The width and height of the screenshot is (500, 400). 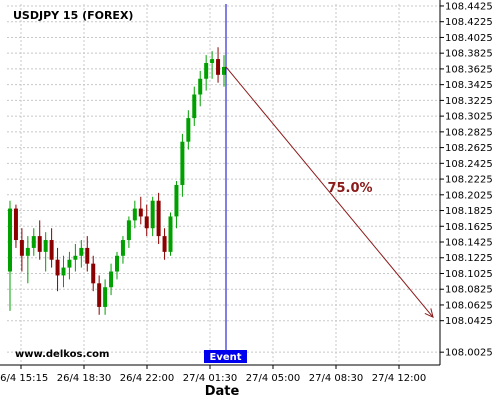 I want to click on y-tick-label: 108.2425, so click(x=469, y=164).